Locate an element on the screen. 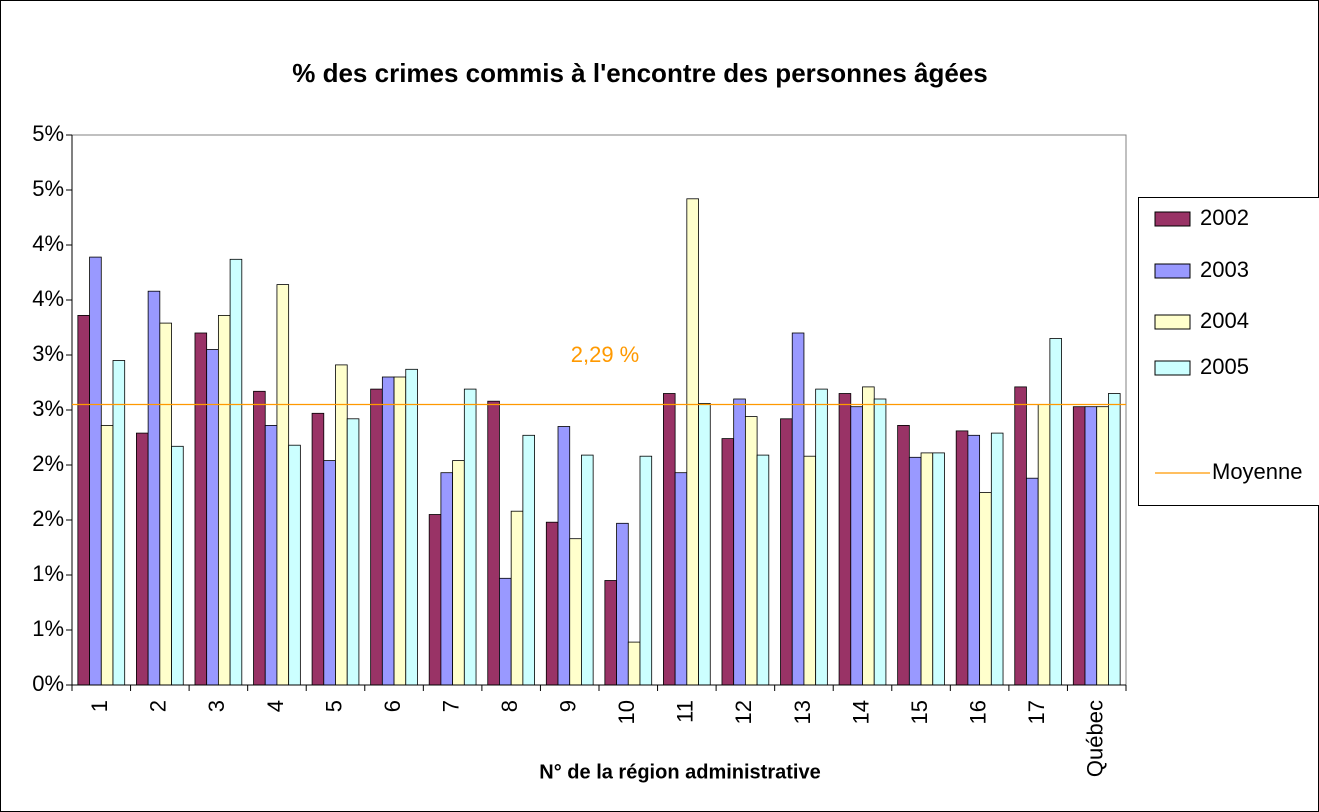  legend-label: Moyenne is located at coordinates (1257, 471).